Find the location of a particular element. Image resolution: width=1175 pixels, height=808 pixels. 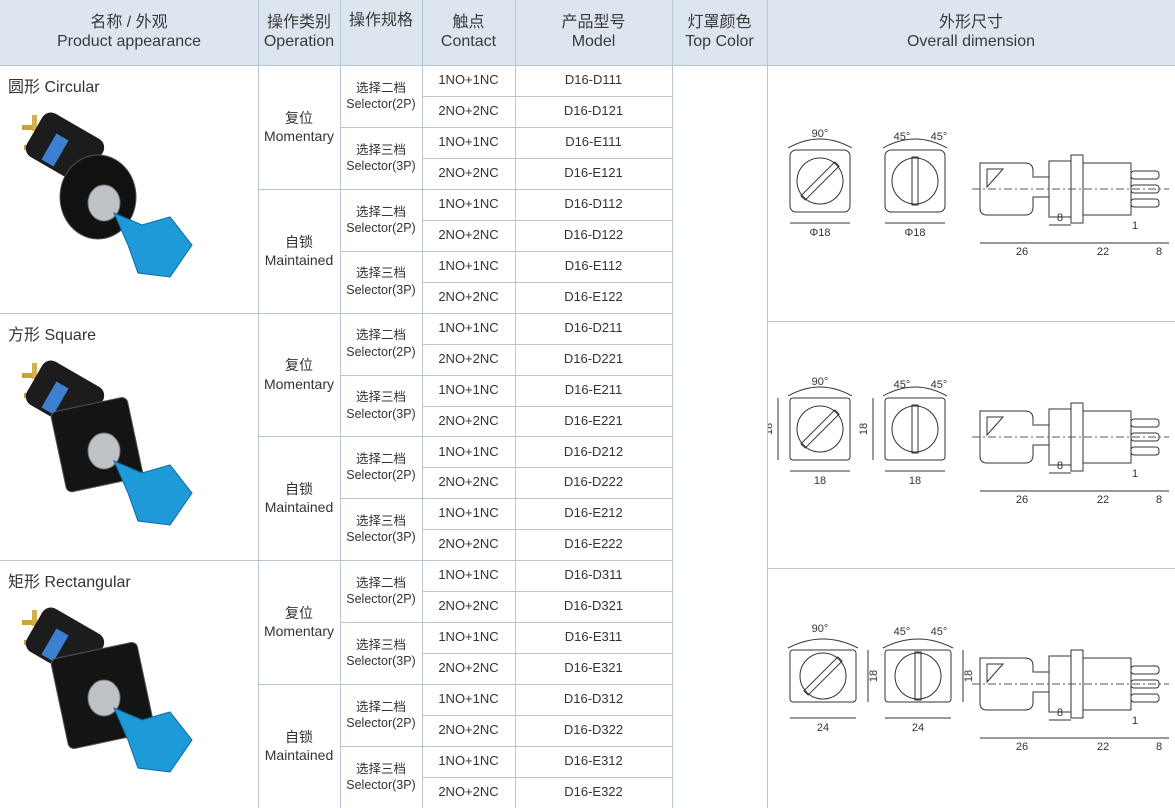

model-cell: D16-D222 is located at coordinates (593, 482).